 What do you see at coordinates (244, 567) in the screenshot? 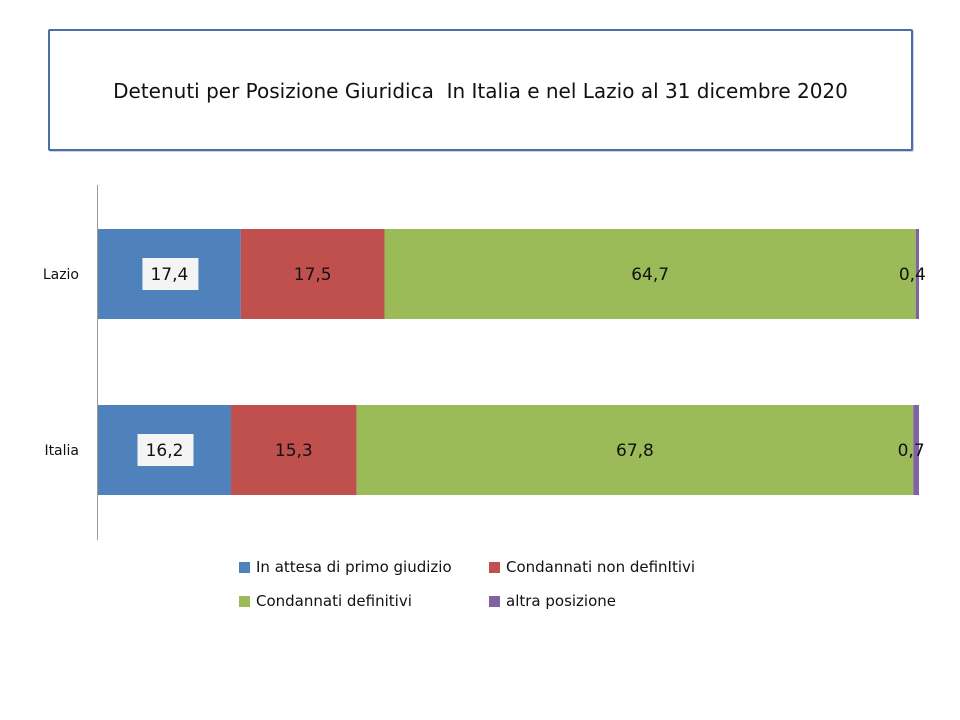
I see `legend-swatch-in-attesa-di-primo-giudizio` at bounding box center [244, 567].